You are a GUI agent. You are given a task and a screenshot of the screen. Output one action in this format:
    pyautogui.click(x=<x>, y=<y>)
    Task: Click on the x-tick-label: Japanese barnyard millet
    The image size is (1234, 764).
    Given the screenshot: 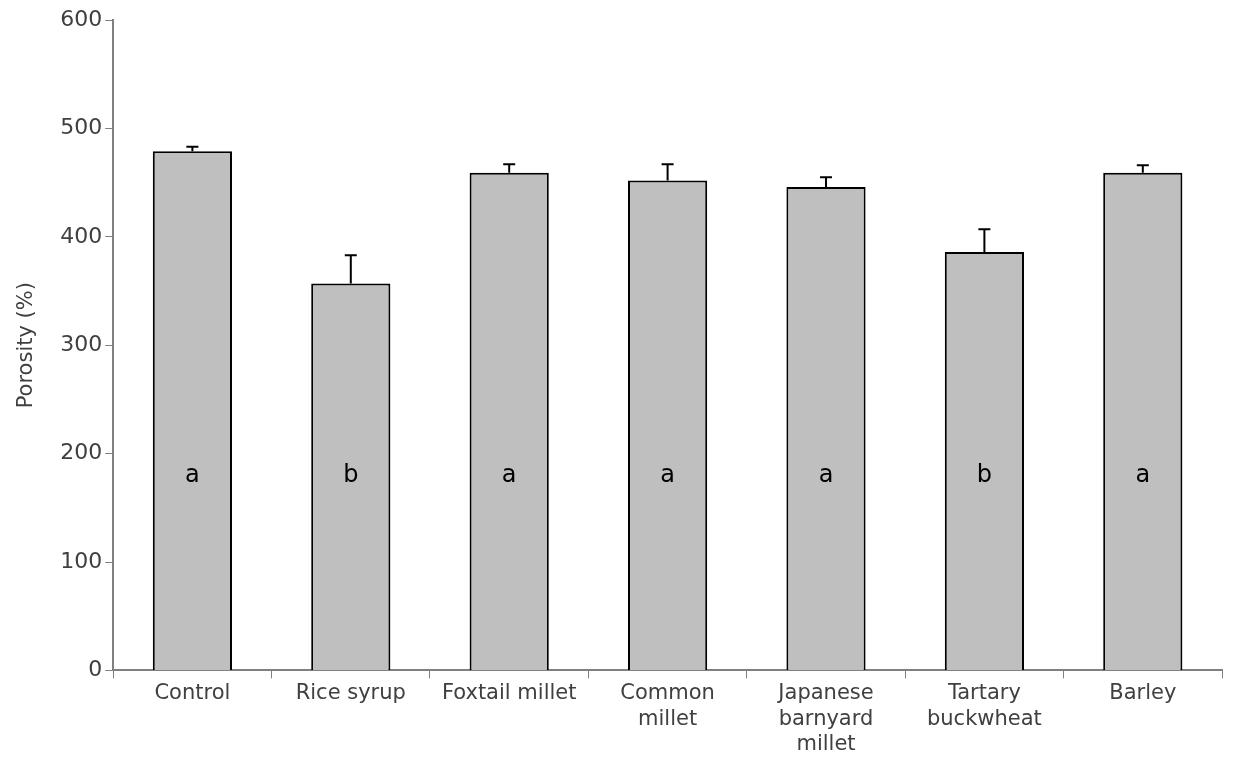 What is the action you would take?
    pyautogui.click(x=825, y=717)
    